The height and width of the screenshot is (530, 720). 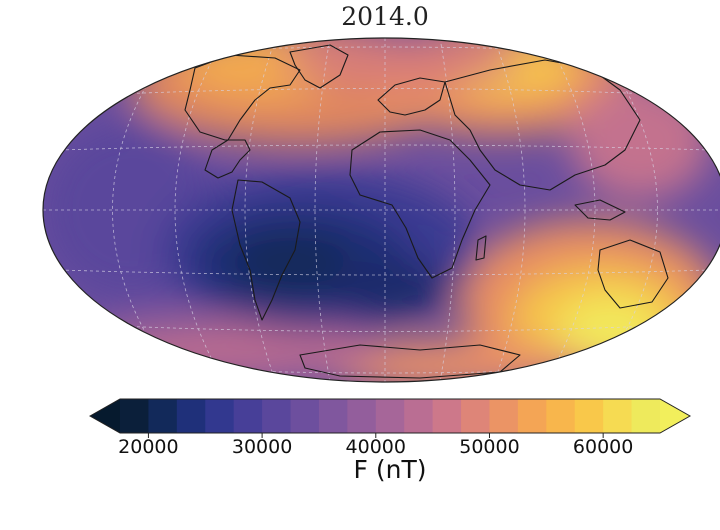 I want to click on colorbar-tick-label: 50000, so click(x=489, y=447).